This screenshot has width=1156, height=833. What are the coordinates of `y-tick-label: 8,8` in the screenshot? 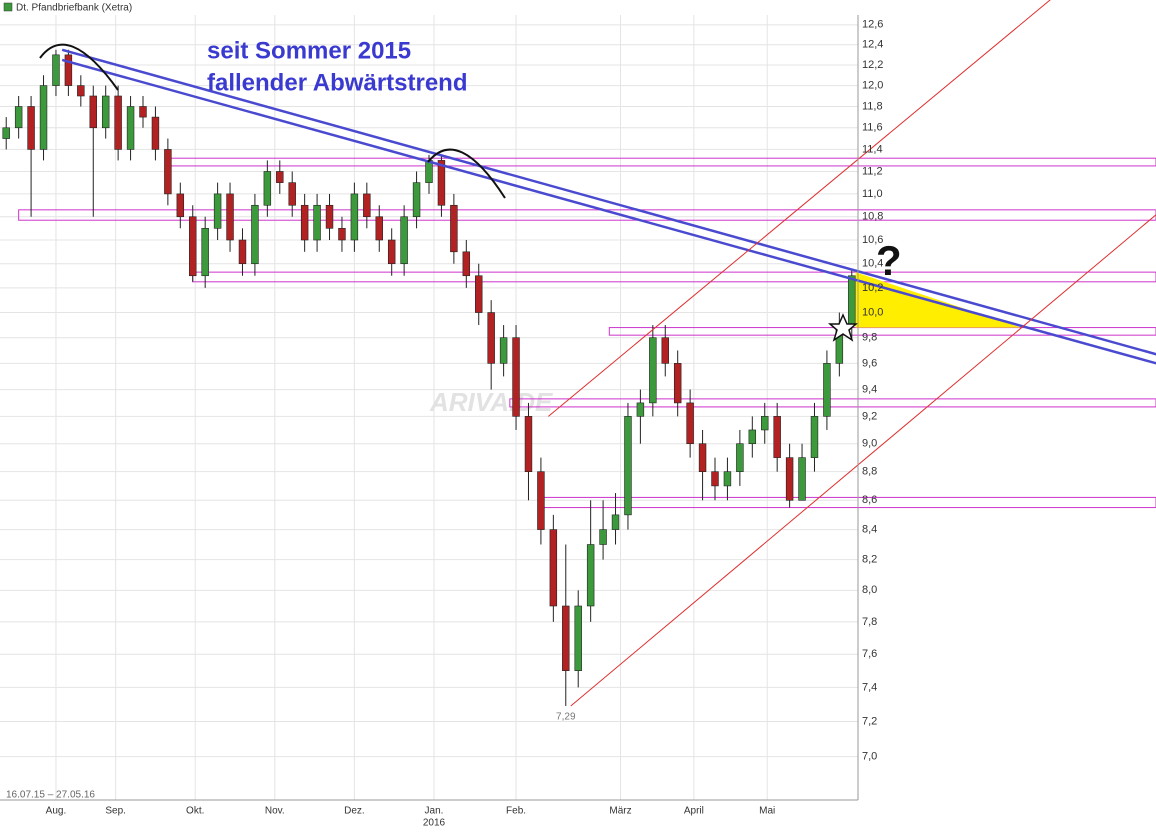 It's located at (869, 472).